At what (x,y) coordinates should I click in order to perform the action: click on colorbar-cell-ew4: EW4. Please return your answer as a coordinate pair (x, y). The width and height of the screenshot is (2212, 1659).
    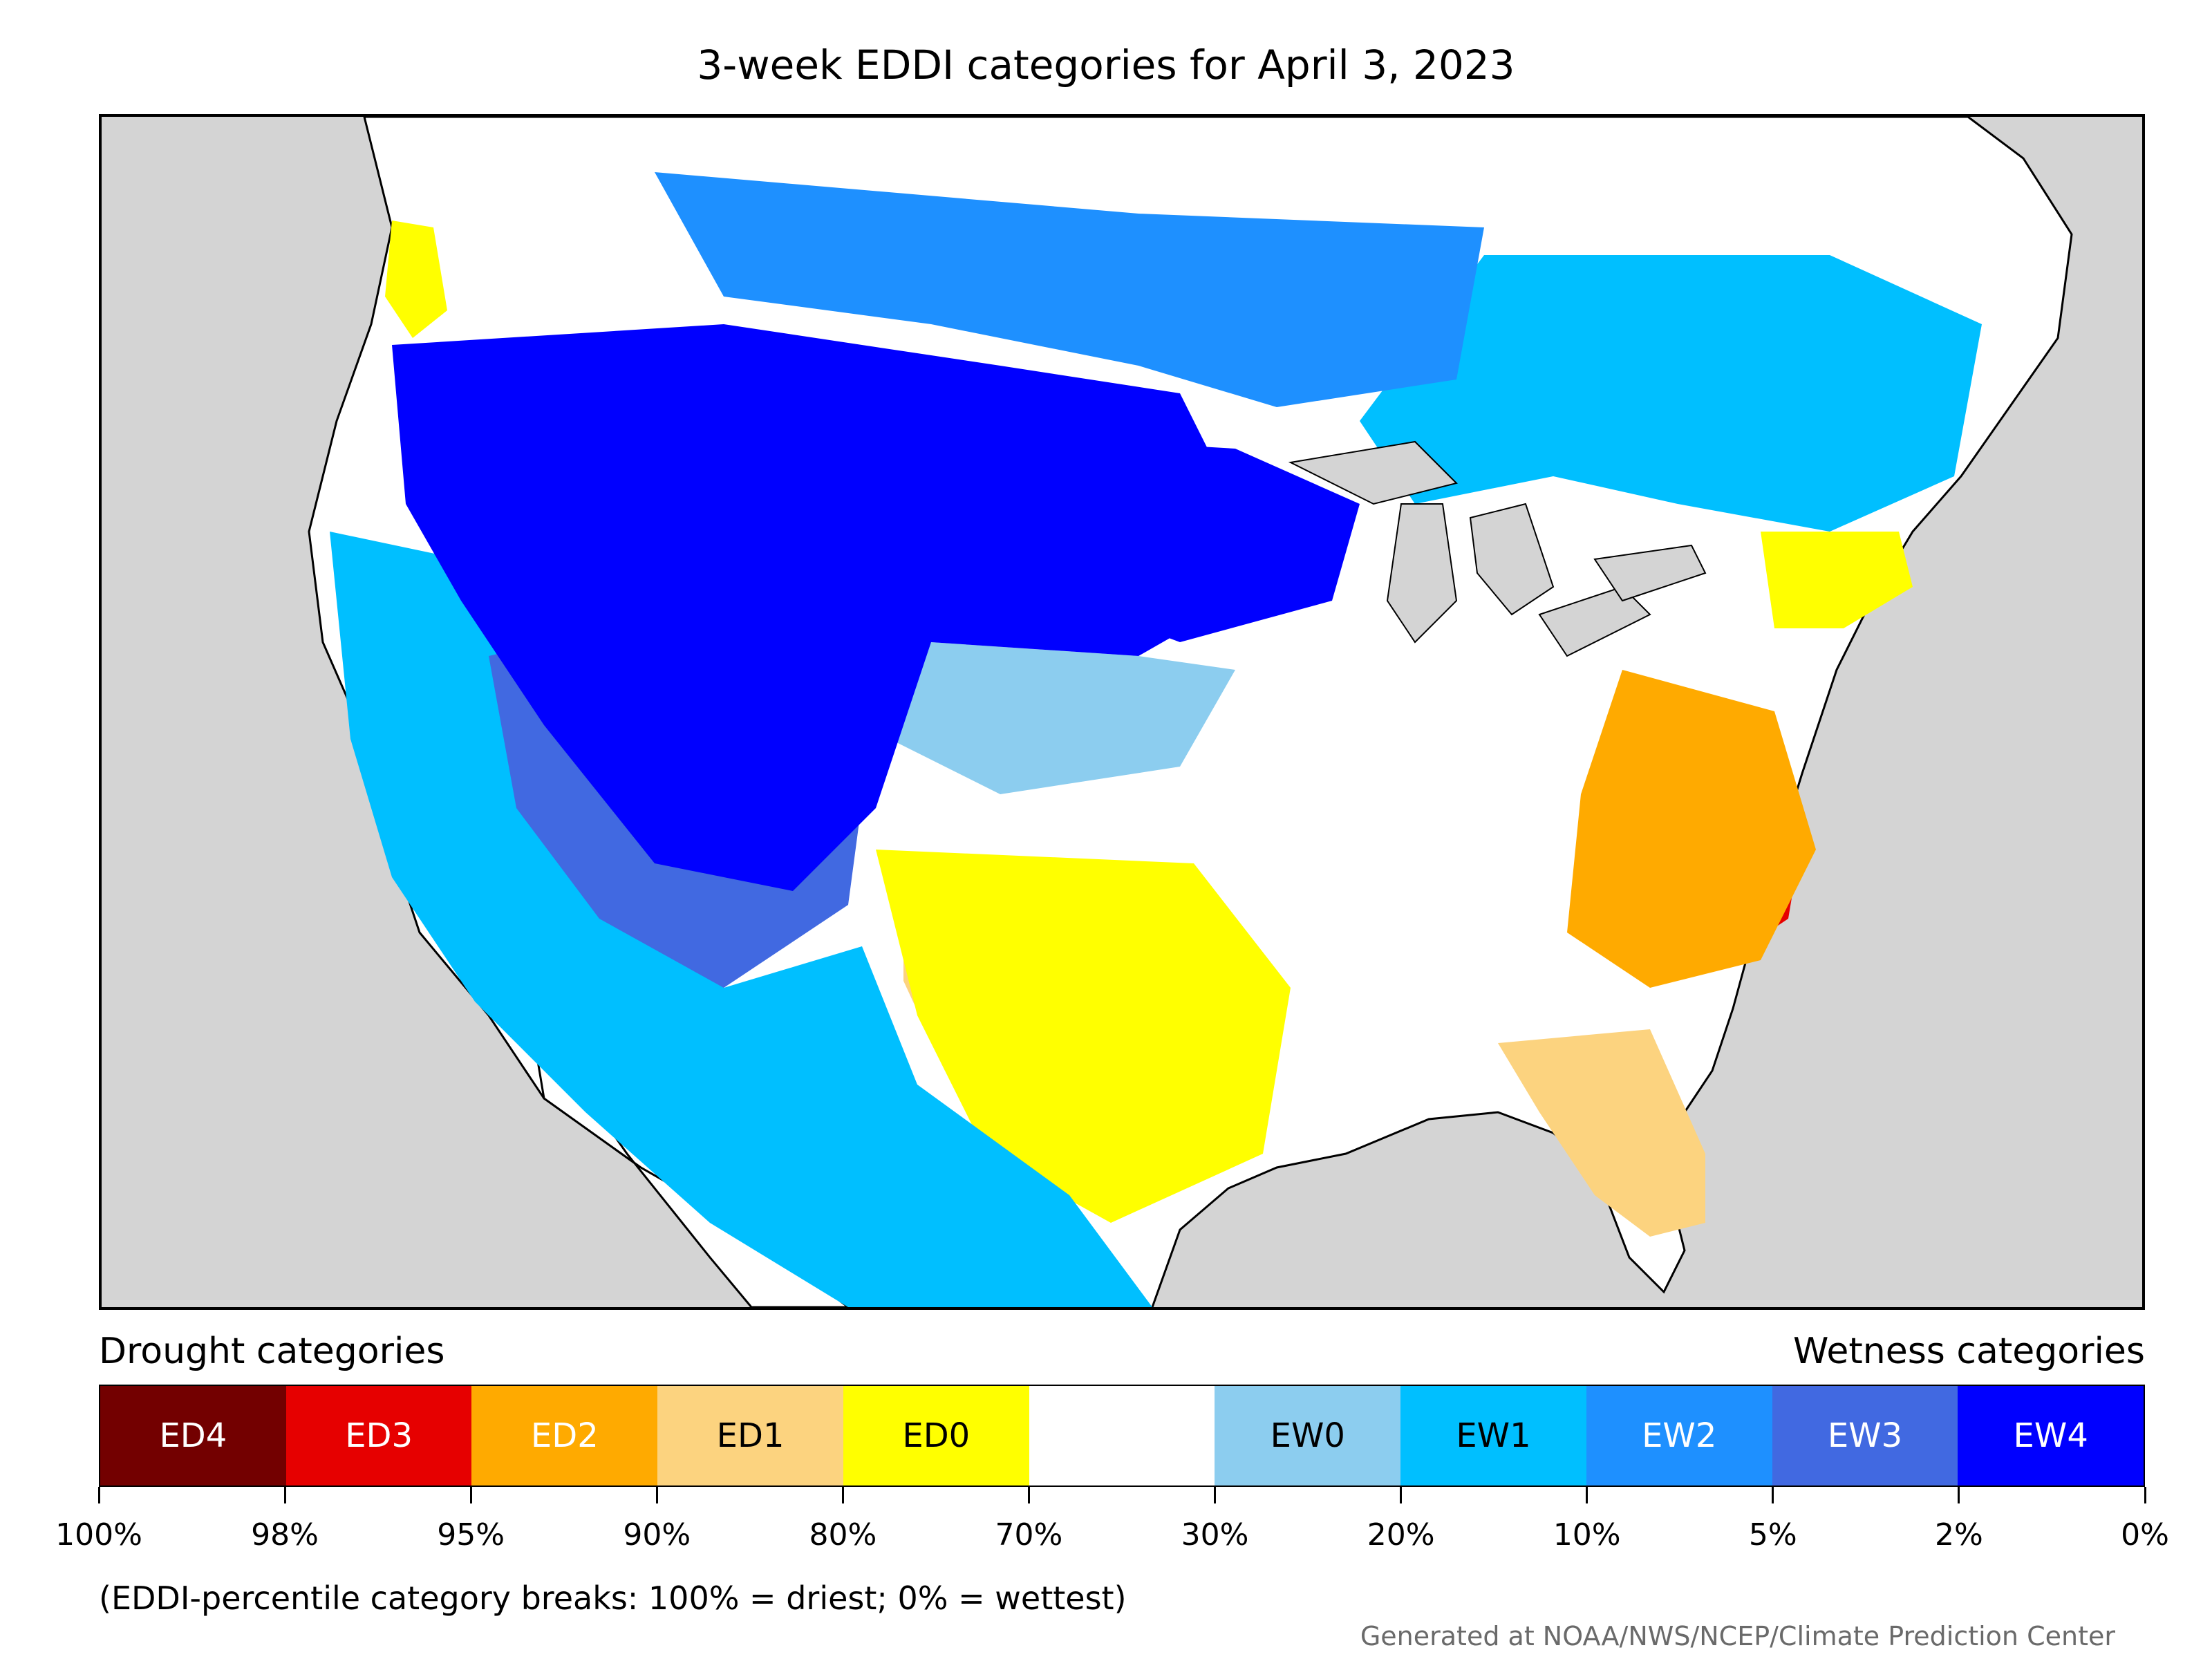
    Looking at the image, I should click on (2051, 1436).